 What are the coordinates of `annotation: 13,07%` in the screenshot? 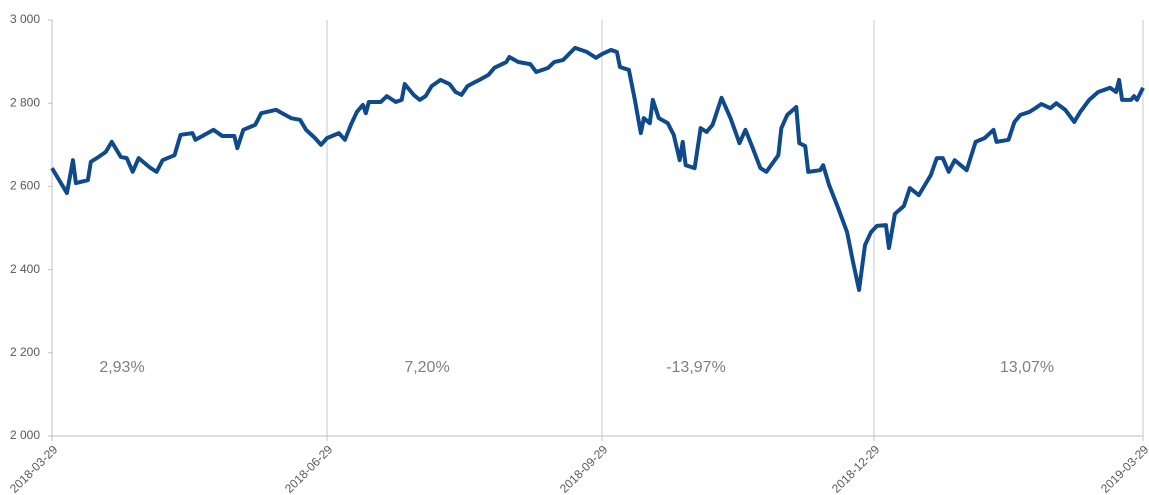 It's located at (1027, 367).